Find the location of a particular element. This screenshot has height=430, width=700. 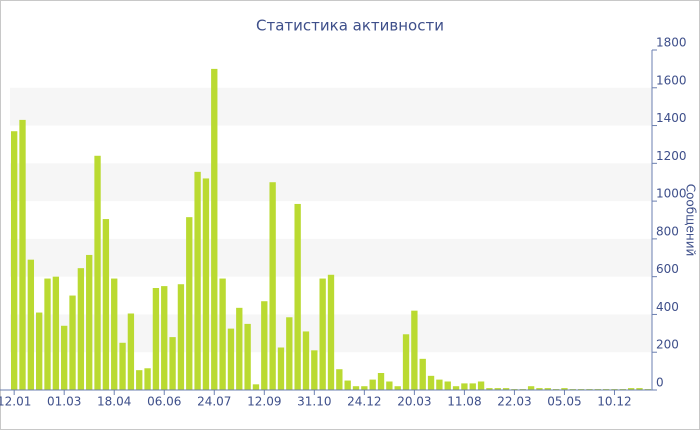

y-tick-label: 800 is located at coordinates (667, 231).